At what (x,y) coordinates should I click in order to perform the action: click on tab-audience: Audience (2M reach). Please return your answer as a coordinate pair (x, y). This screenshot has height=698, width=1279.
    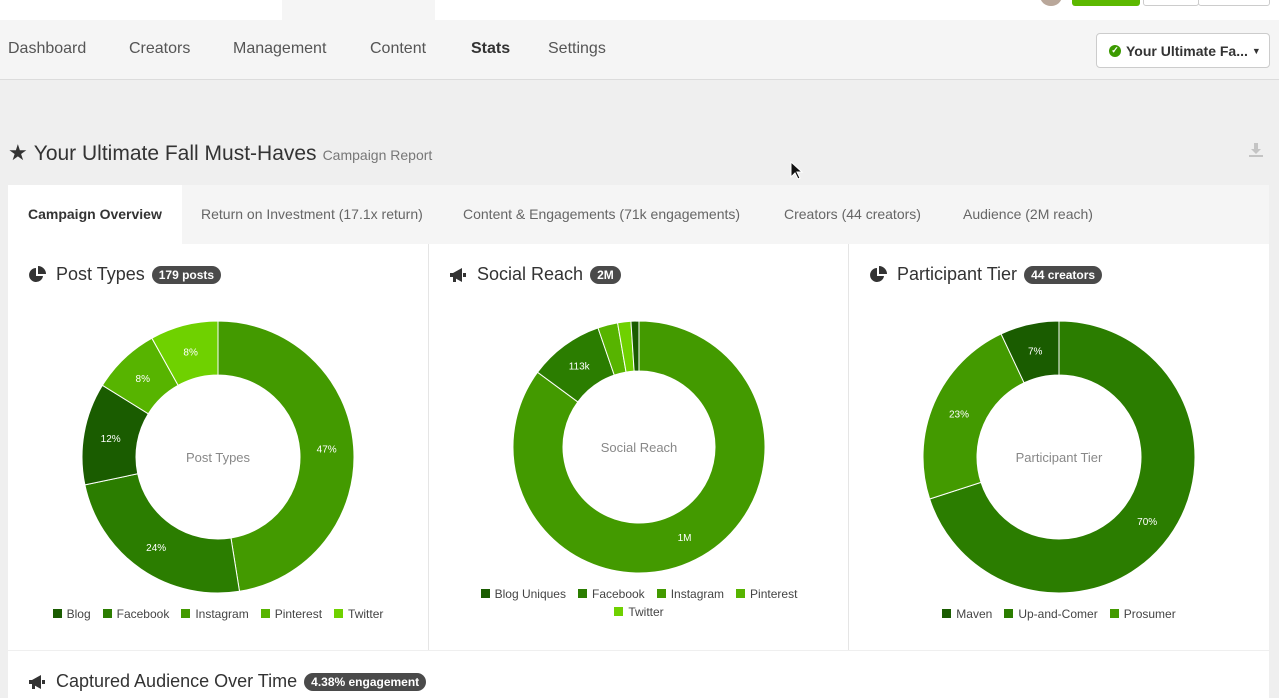
    Looking at the image, I should click on (1028, 214).